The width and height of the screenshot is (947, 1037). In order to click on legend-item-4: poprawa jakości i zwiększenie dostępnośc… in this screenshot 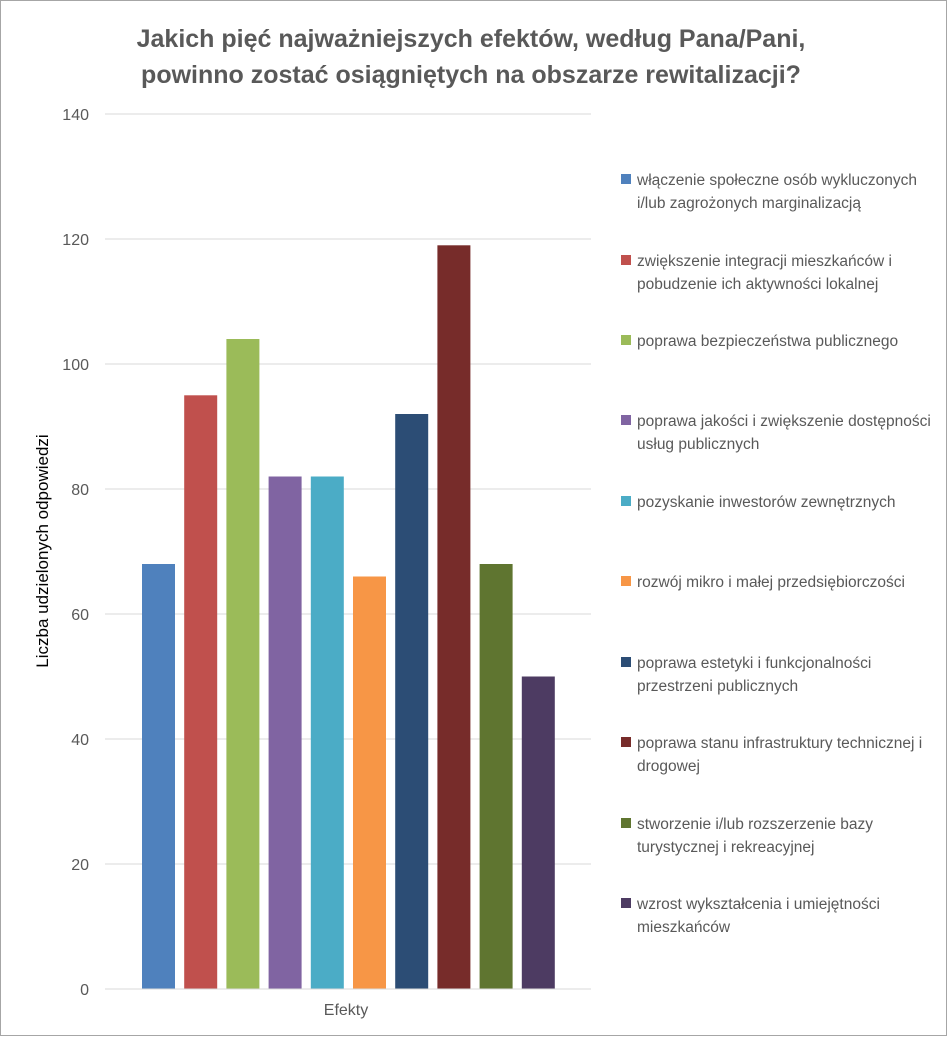, I will do `click(776, 433)`.